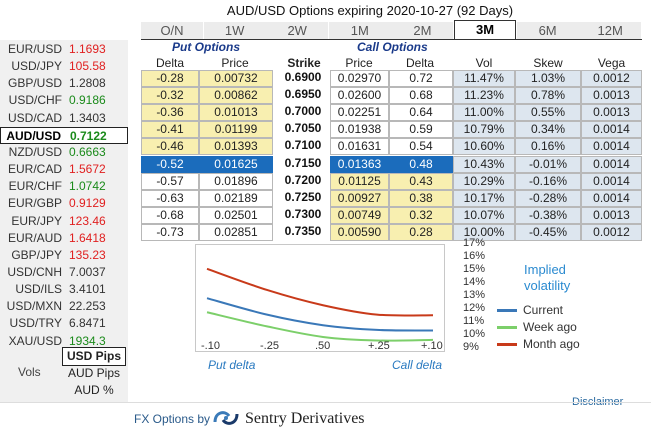 The image size is (651, 428). Describe the element at coordinates (87, 220) in the screenshot. I see `pair-price: 123.46` at that location.